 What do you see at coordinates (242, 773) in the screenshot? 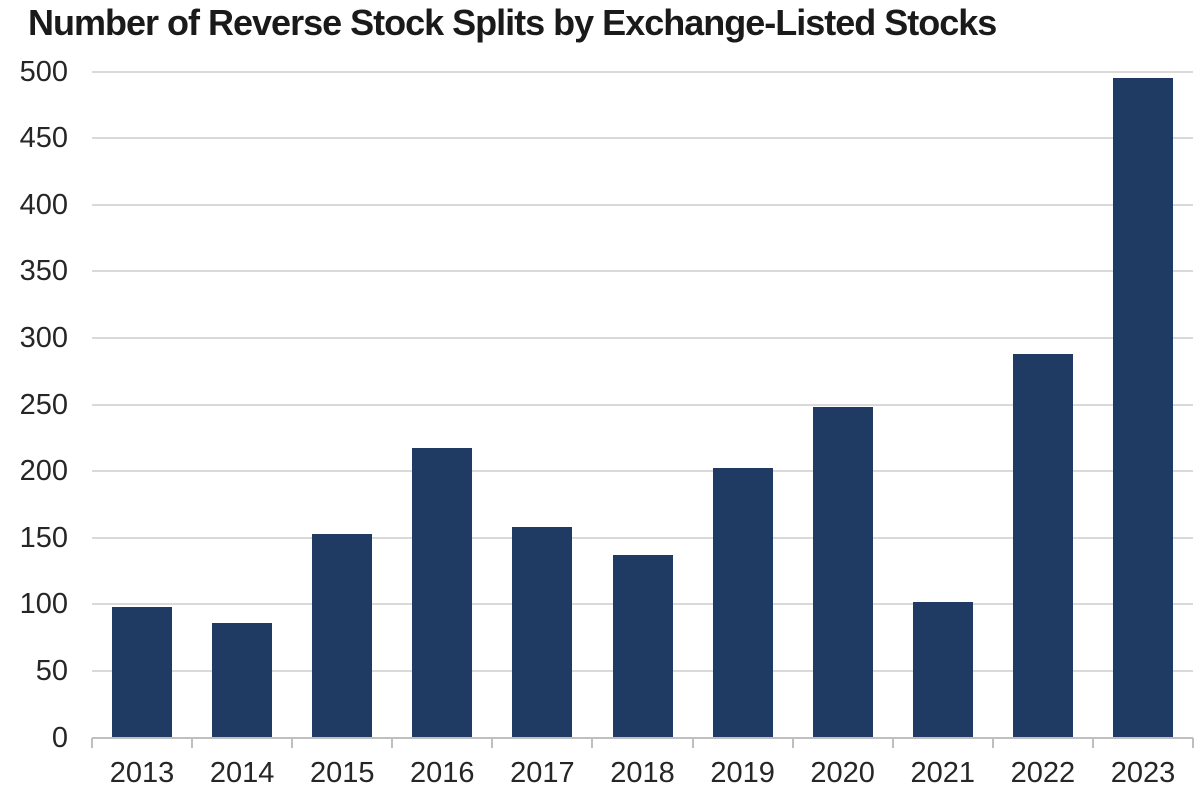
I see `x-tick-label-2014: 2014` at bounding box center [242, 773].